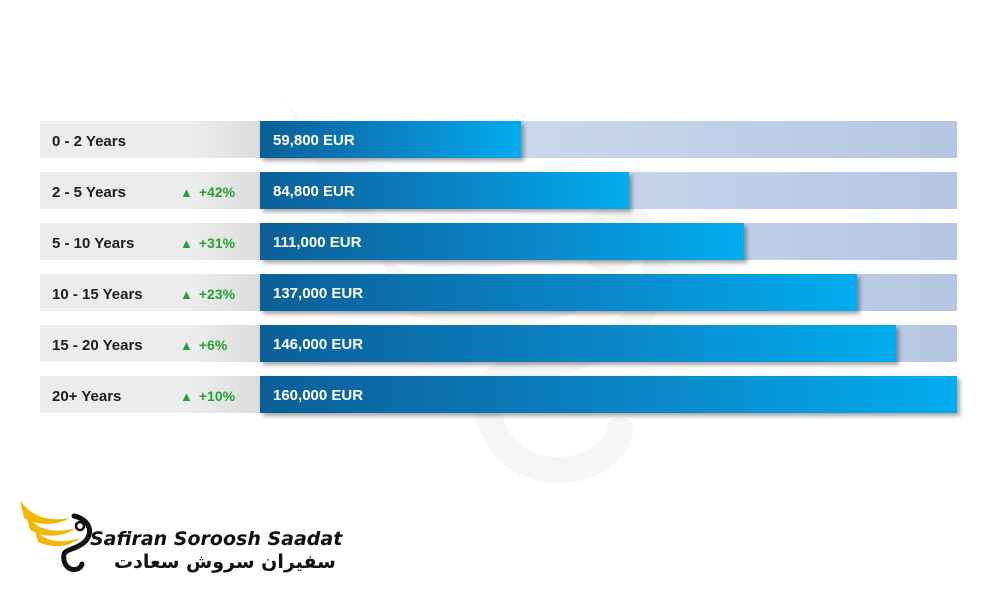 This screenshot has width=1000, height=600. Describe the element at coordinates (318, 293) in the screenshot. I see `value-label: 137,000 EUR` at that location.